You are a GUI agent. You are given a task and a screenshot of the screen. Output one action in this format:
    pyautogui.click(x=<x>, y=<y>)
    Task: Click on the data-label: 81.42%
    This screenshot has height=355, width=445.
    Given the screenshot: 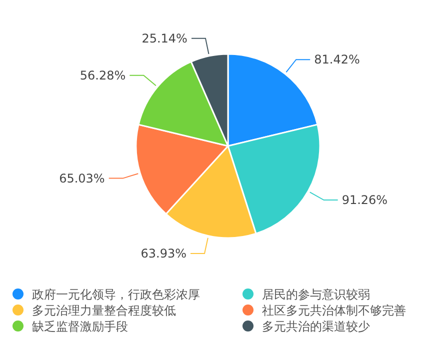 What is the action you would take?
    pyautogui.click(x=337, y=59)
    